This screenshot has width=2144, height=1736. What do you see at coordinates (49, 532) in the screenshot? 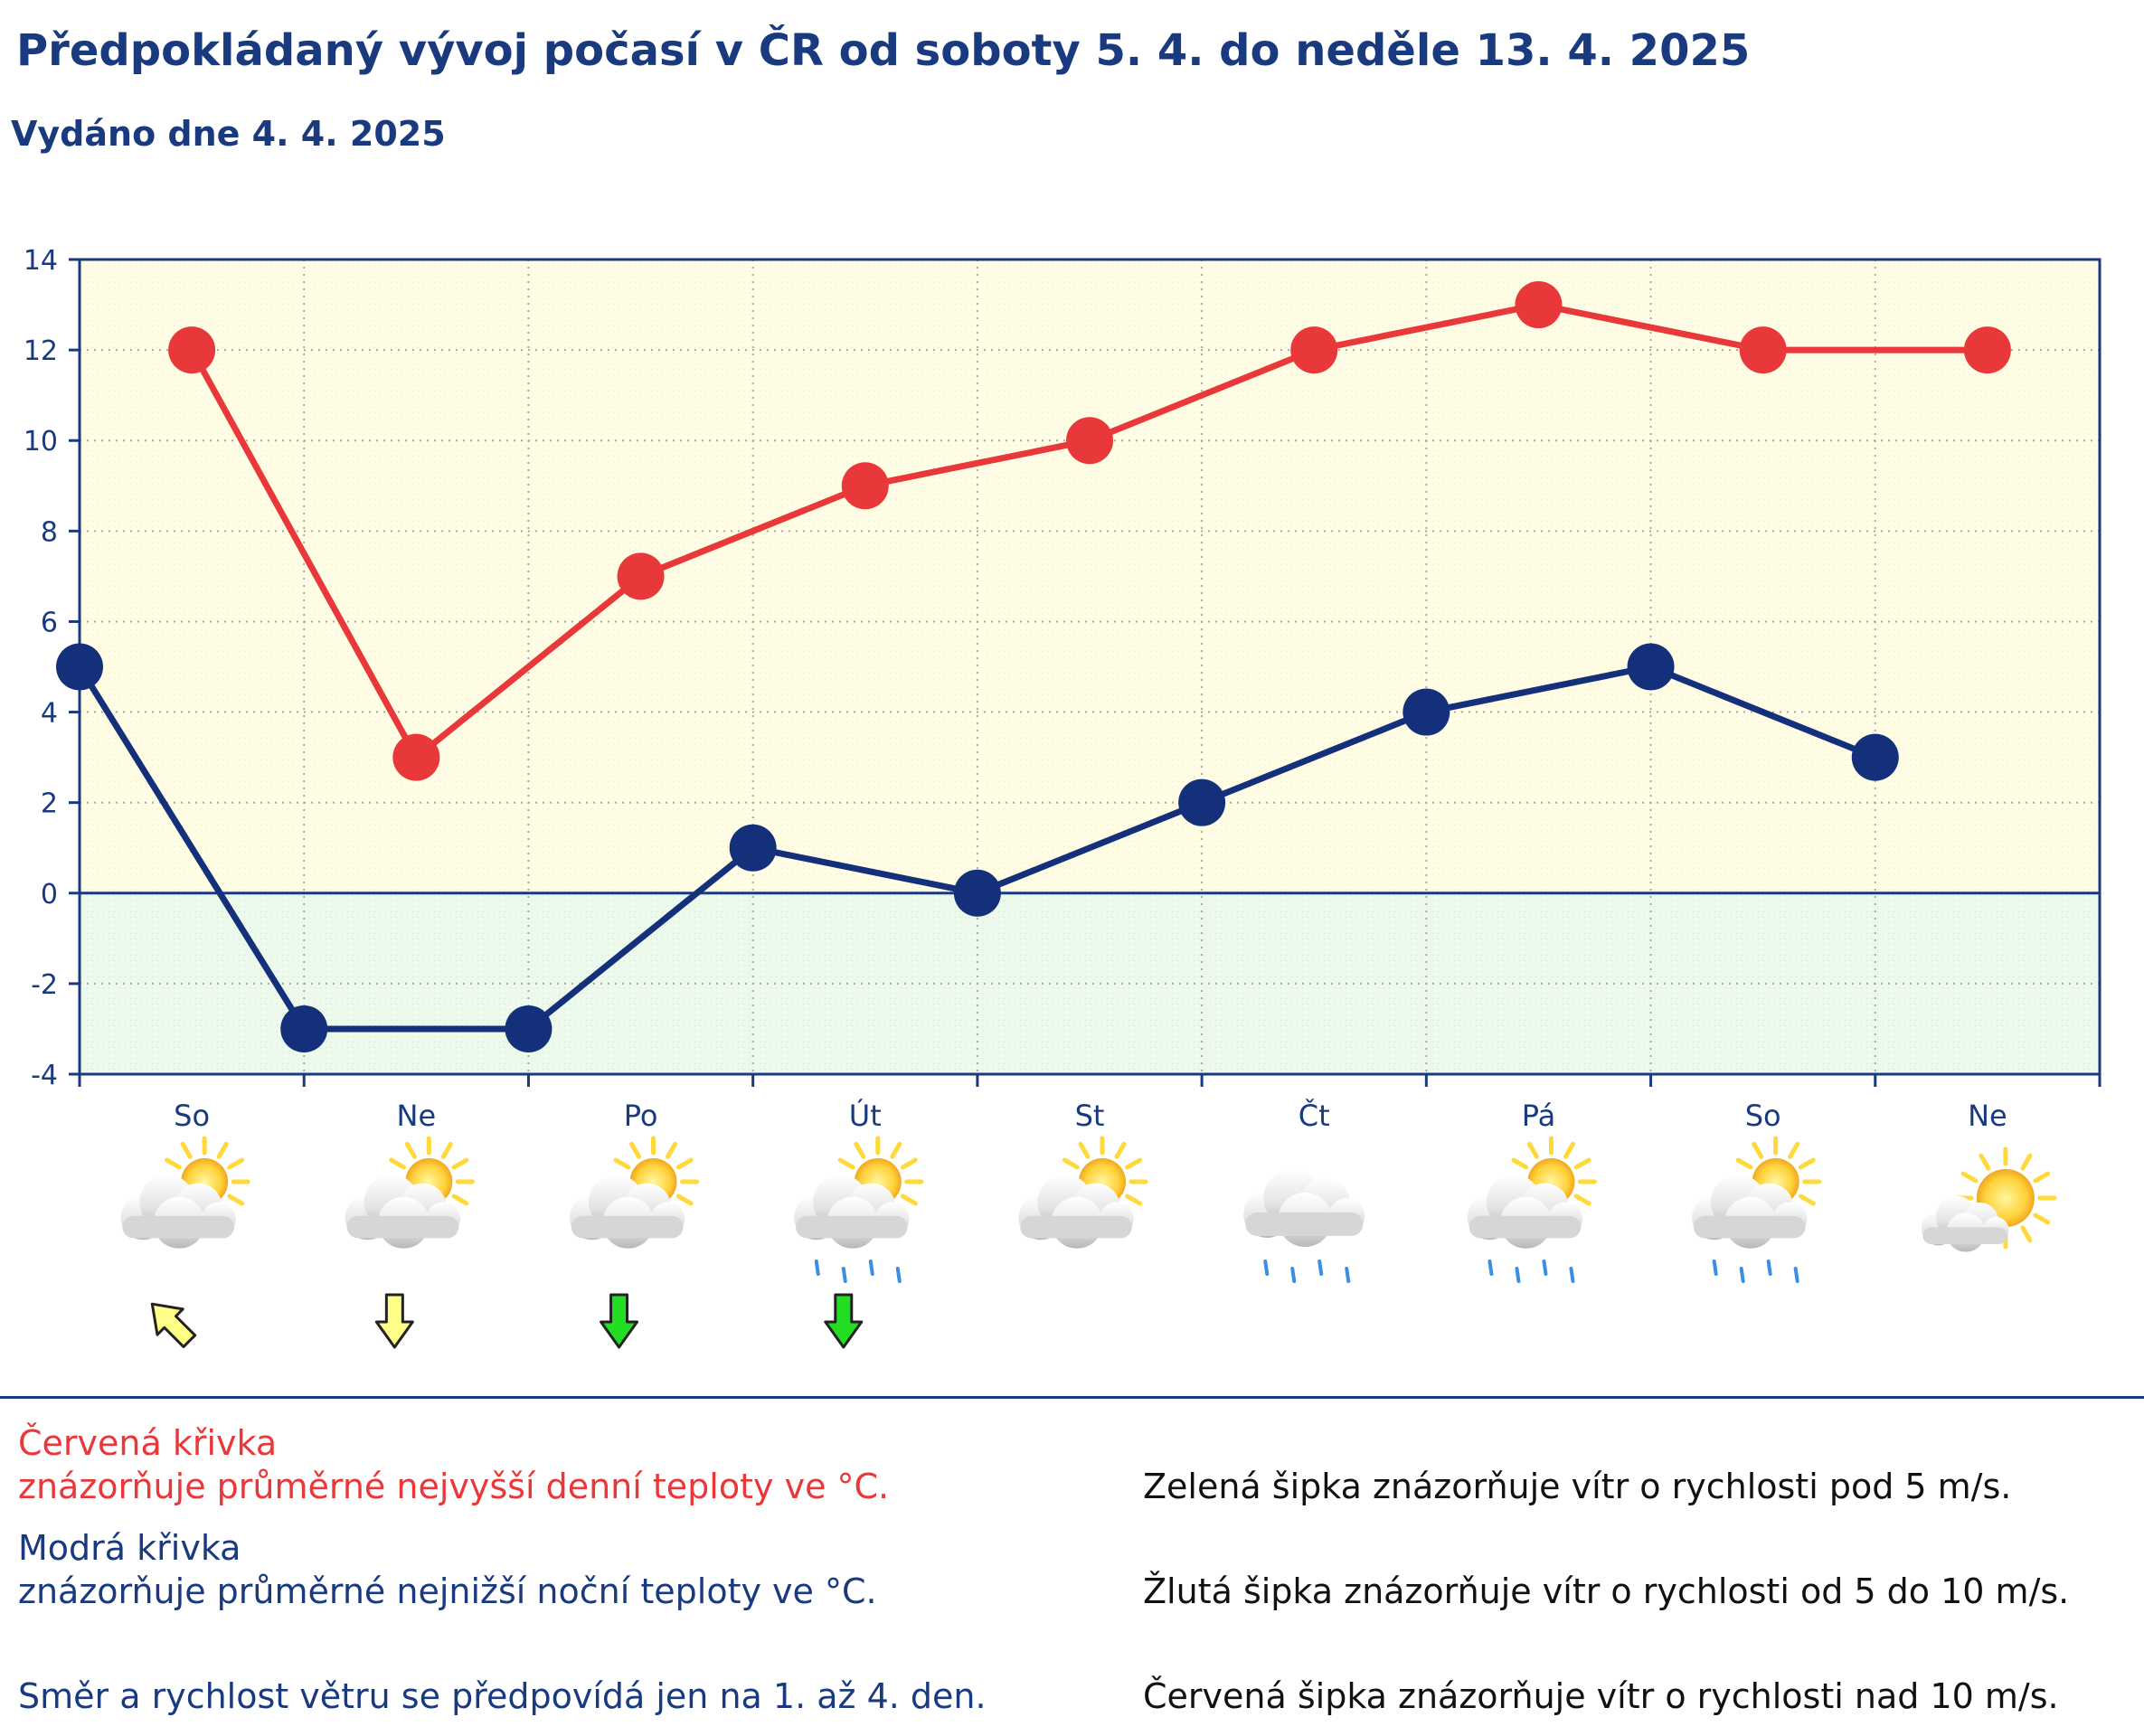
I see `y-tick-label: 8` at bounding box center [49, 532].